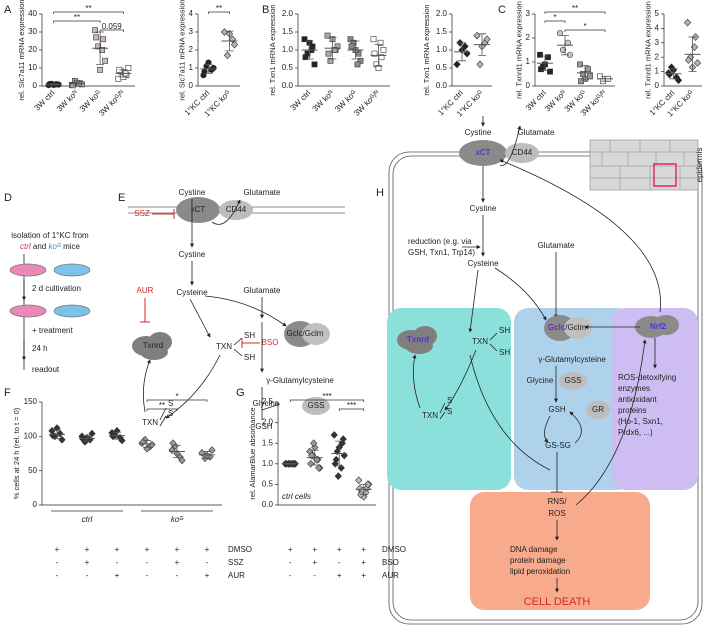 This screenshot has height=631, width=706. What do you see at coordinates (572, 359) in the screenshot?
I see `label: γ-Glutamylcysteine` at bounding box center [572, 359].